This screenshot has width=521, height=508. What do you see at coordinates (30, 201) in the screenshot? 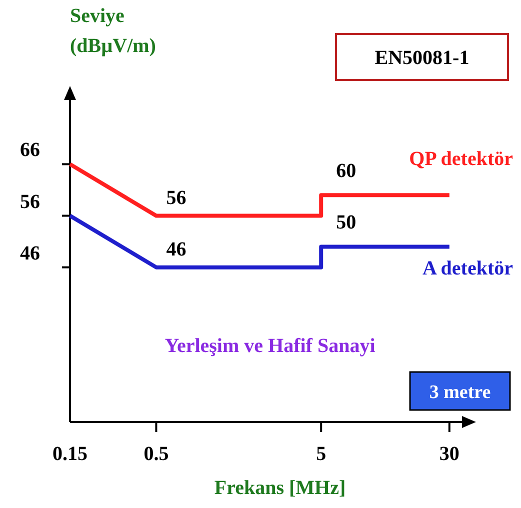
I see `y-tick-label: 56` at bounding box center [30, 201].